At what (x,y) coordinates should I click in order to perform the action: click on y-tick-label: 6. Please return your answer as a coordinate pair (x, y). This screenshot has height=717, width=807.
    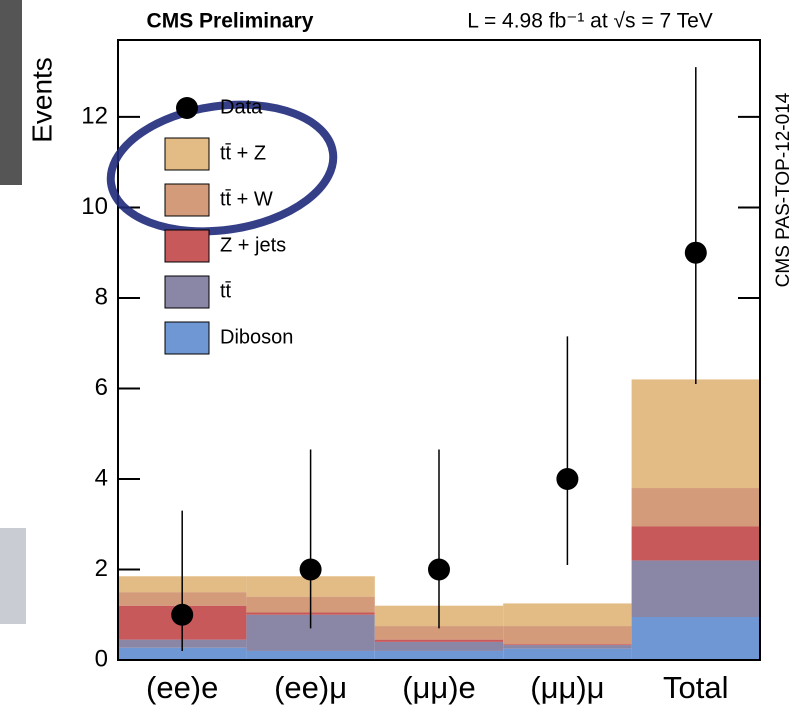
    Looking at the image, I should click on (101, 387).